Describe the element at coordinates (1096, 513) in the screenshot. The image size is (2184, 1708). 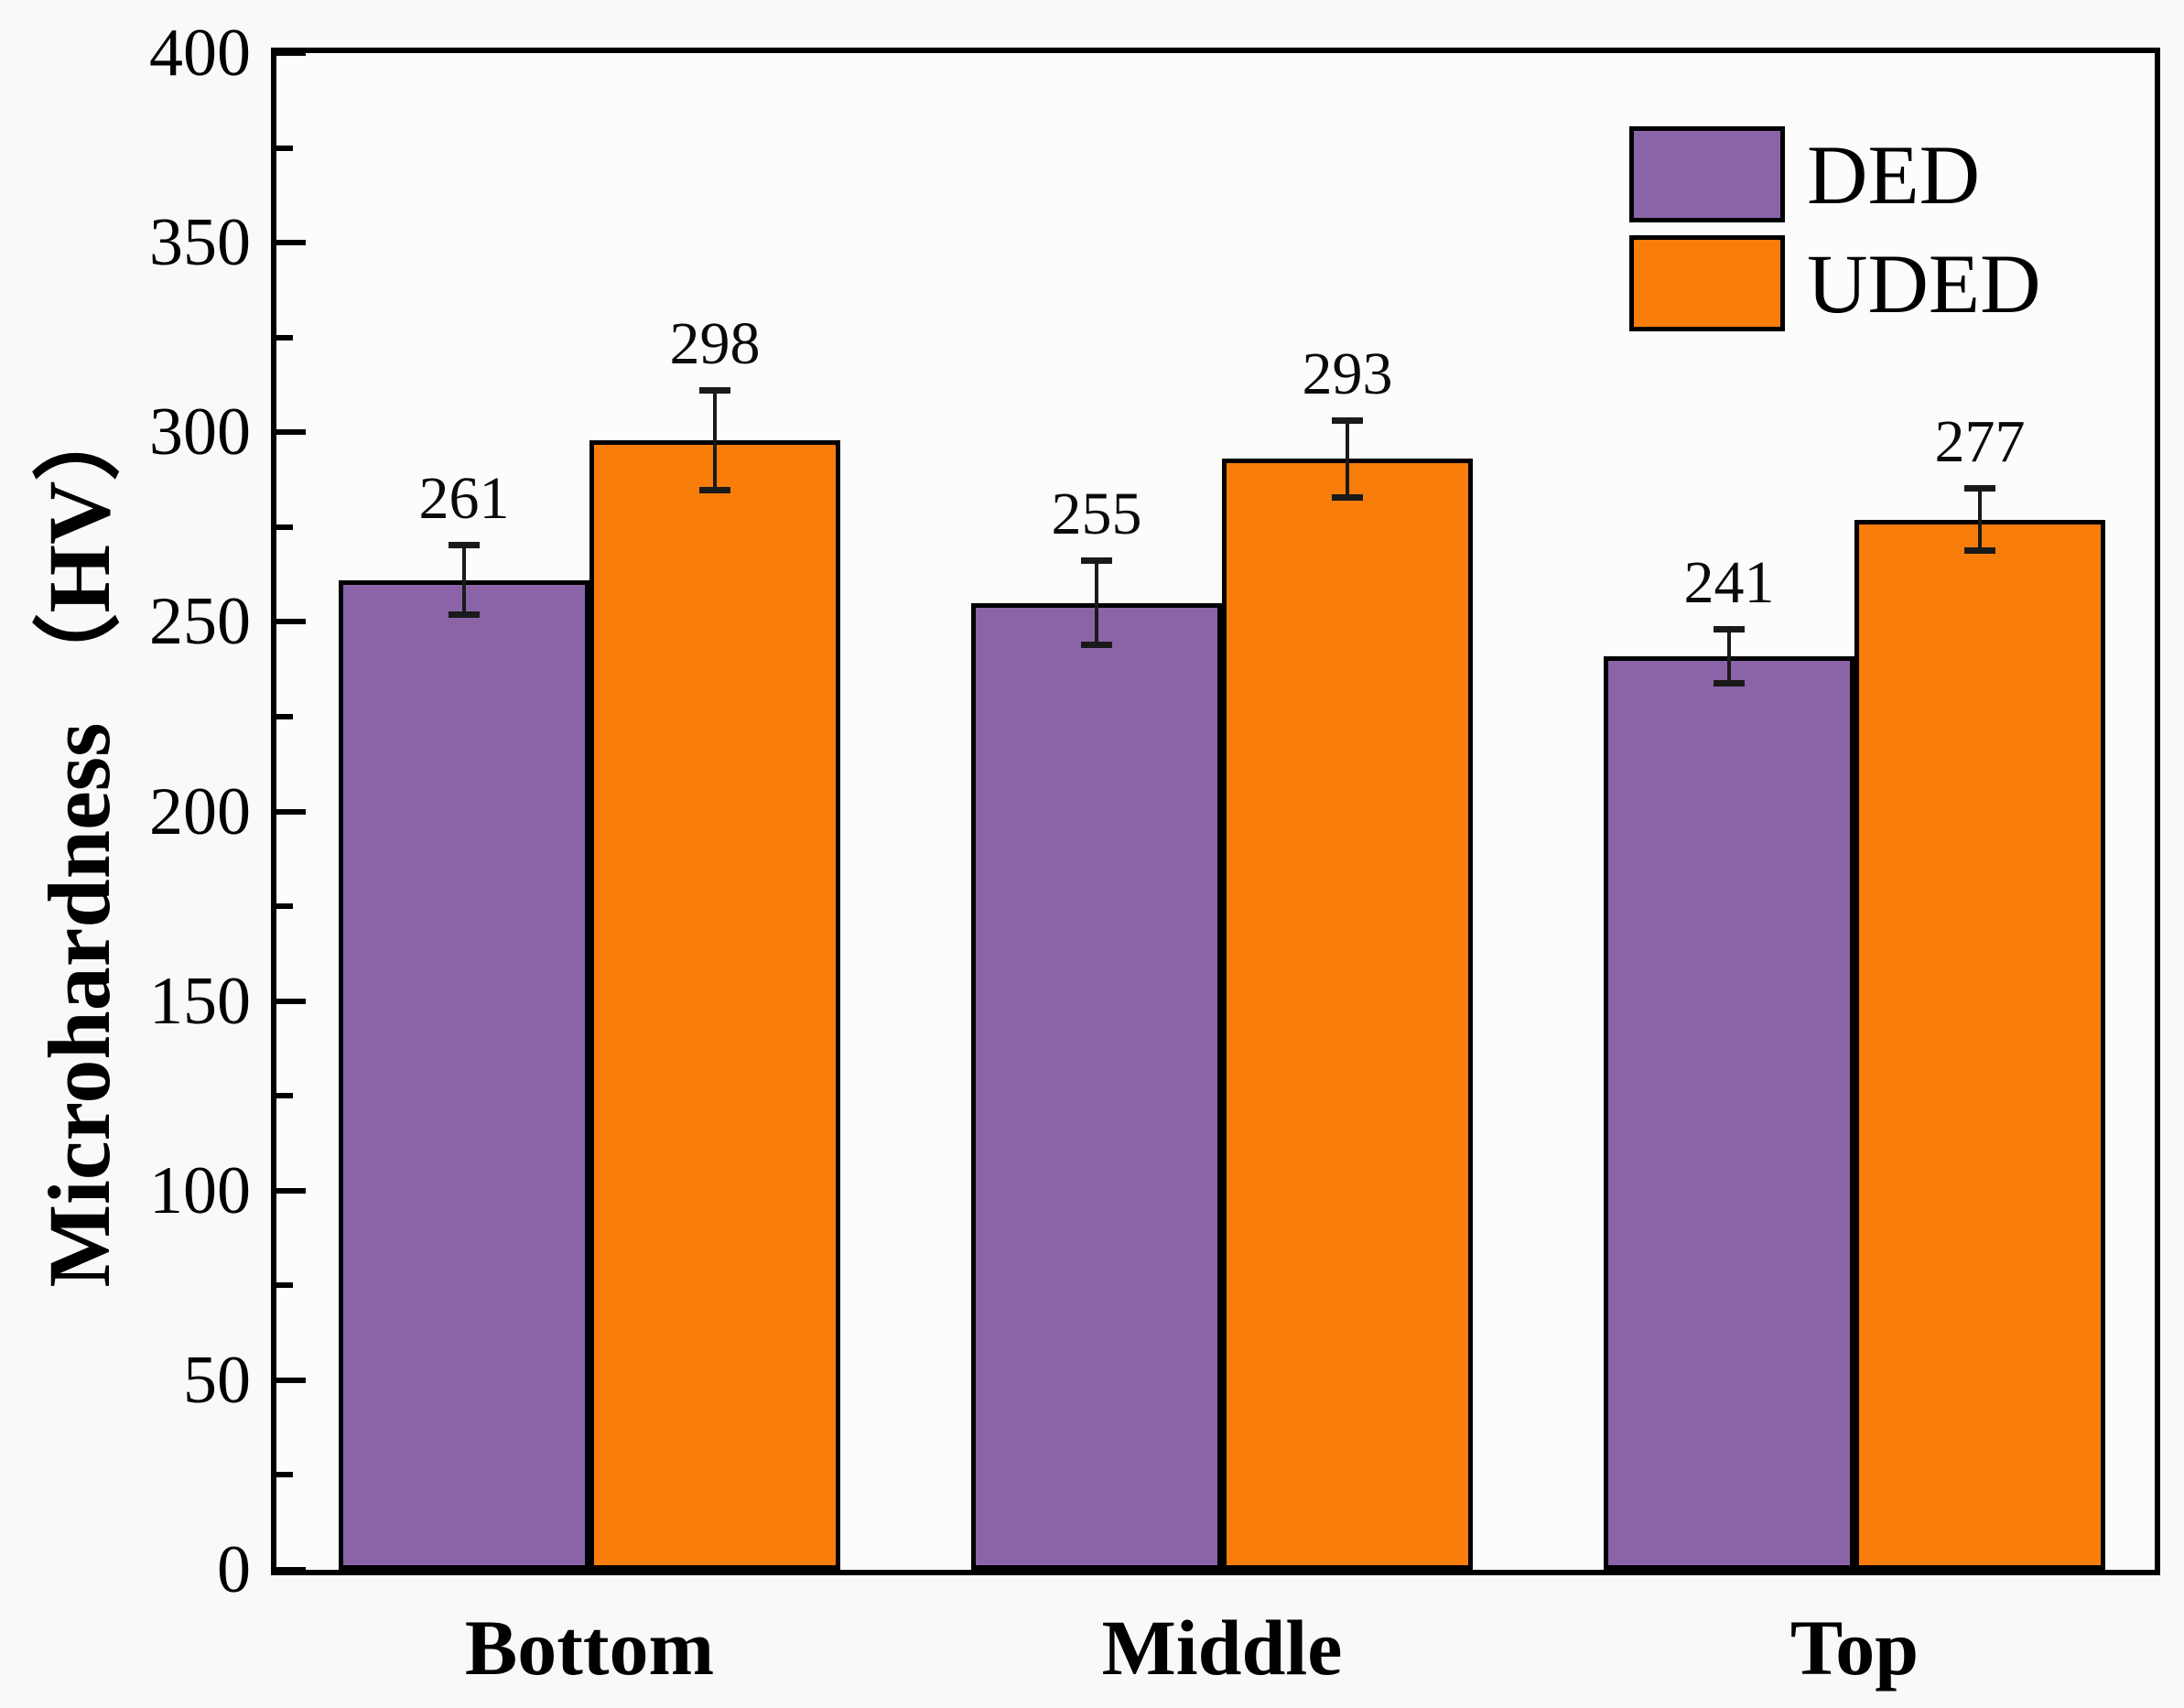
I see `bar-value-label: 255` at that location.